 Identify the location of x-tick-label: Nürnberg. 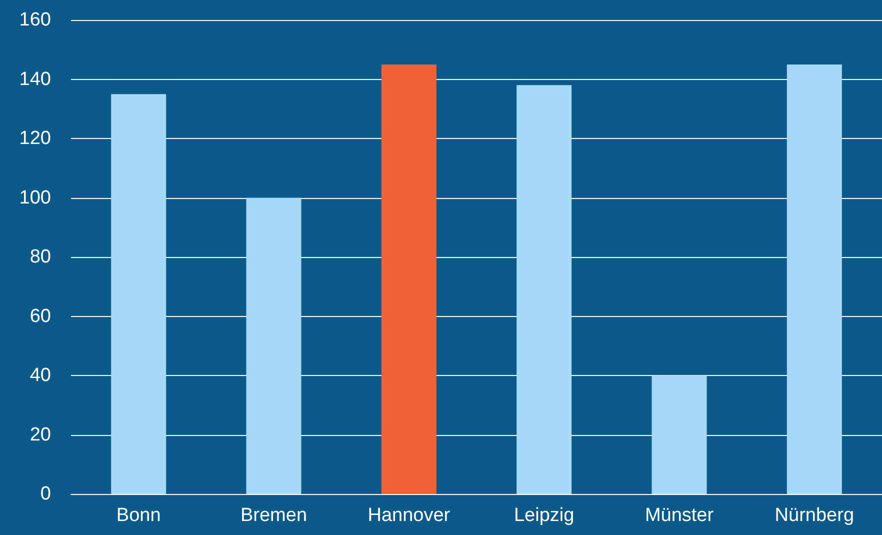
(814, 515).